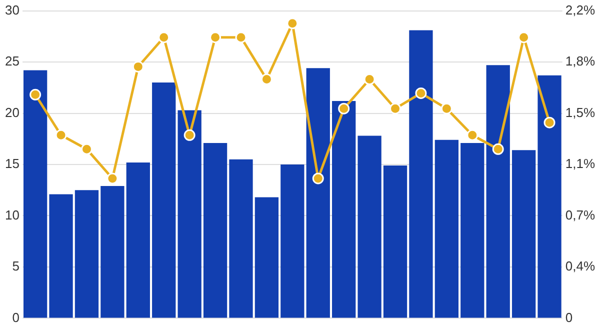 This screenshot has width=600, height=329. What do you see at coordinates (16, 266) in the screenshot?
I see `y-tick-label: 5` at bounding box center [16, 266].